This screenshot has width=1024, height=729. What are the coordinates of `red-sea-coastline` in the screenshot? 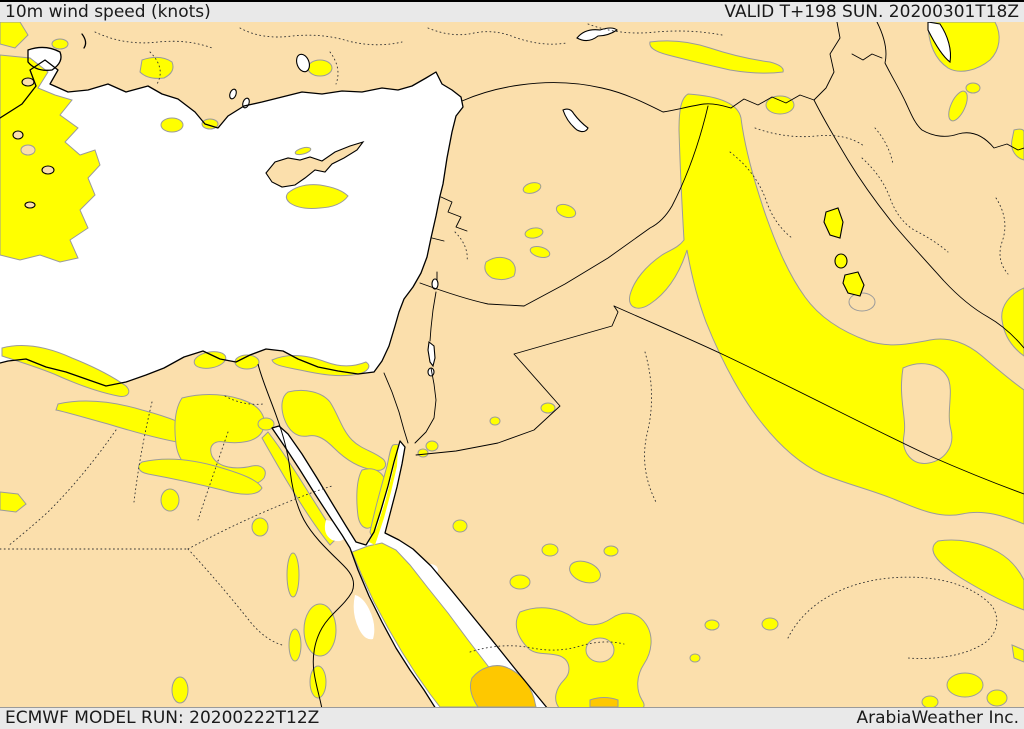 It's located at (410, 567).